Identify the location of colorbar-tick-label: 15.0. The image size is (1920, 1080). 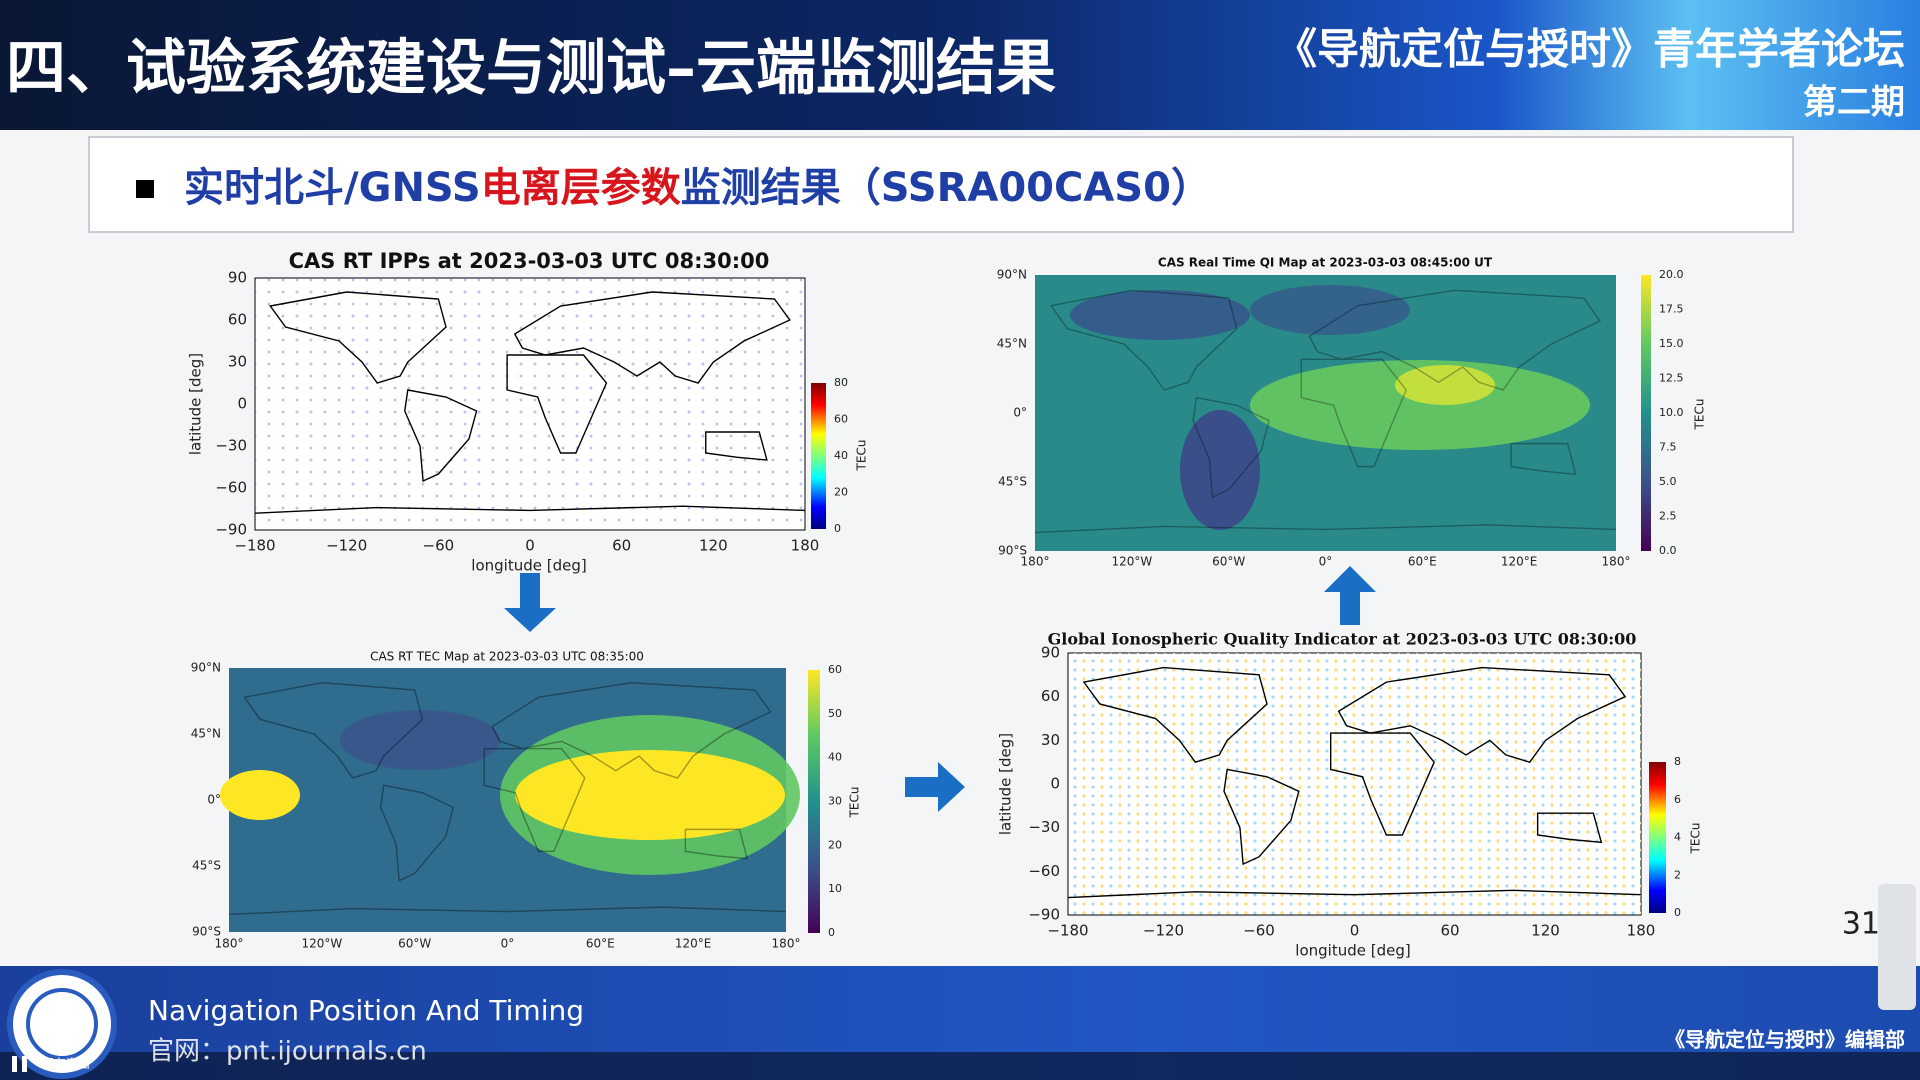
(1671, 343).